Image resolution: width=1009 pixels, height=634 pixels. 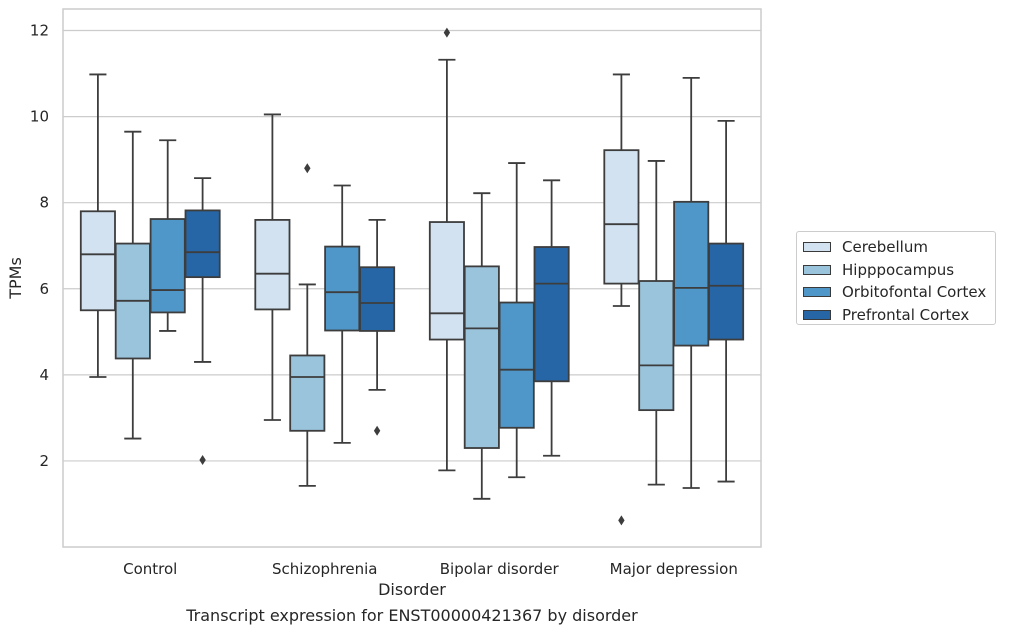 I want to click on legend-label: Prefrontal Cortex, so click(x=906, y=314).